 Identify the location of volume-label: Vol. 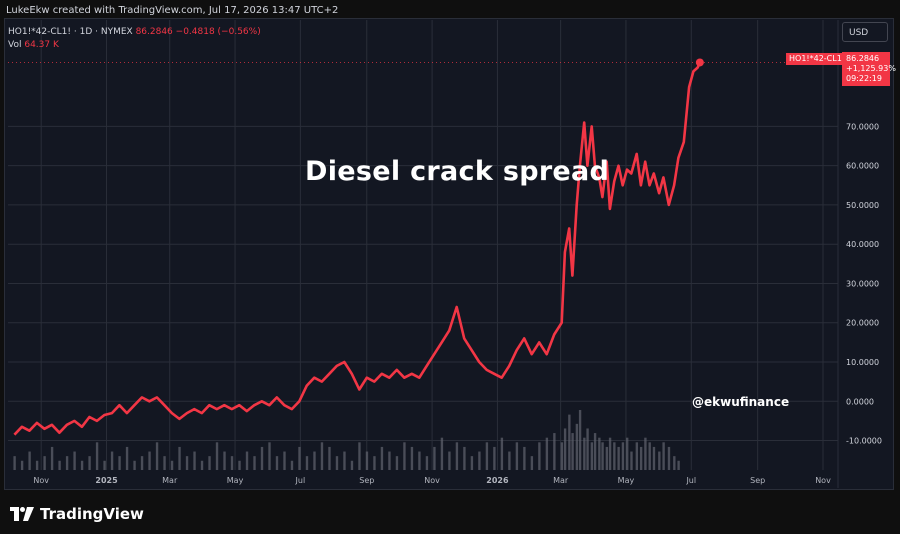
(15, 45).